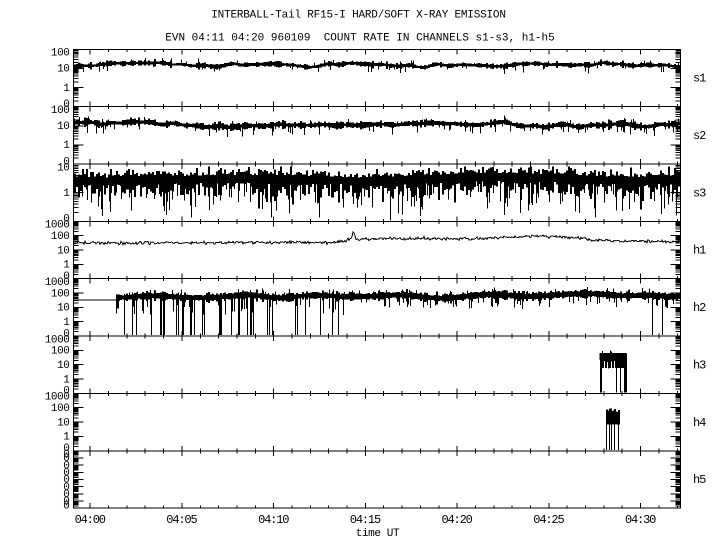 Image resolution: width=720 pixels, height=550 pixels. What do you see at coordinates (365, 520) in the screenshot?
I see `svg-text: 04:15` at bounding box center [365, 520].